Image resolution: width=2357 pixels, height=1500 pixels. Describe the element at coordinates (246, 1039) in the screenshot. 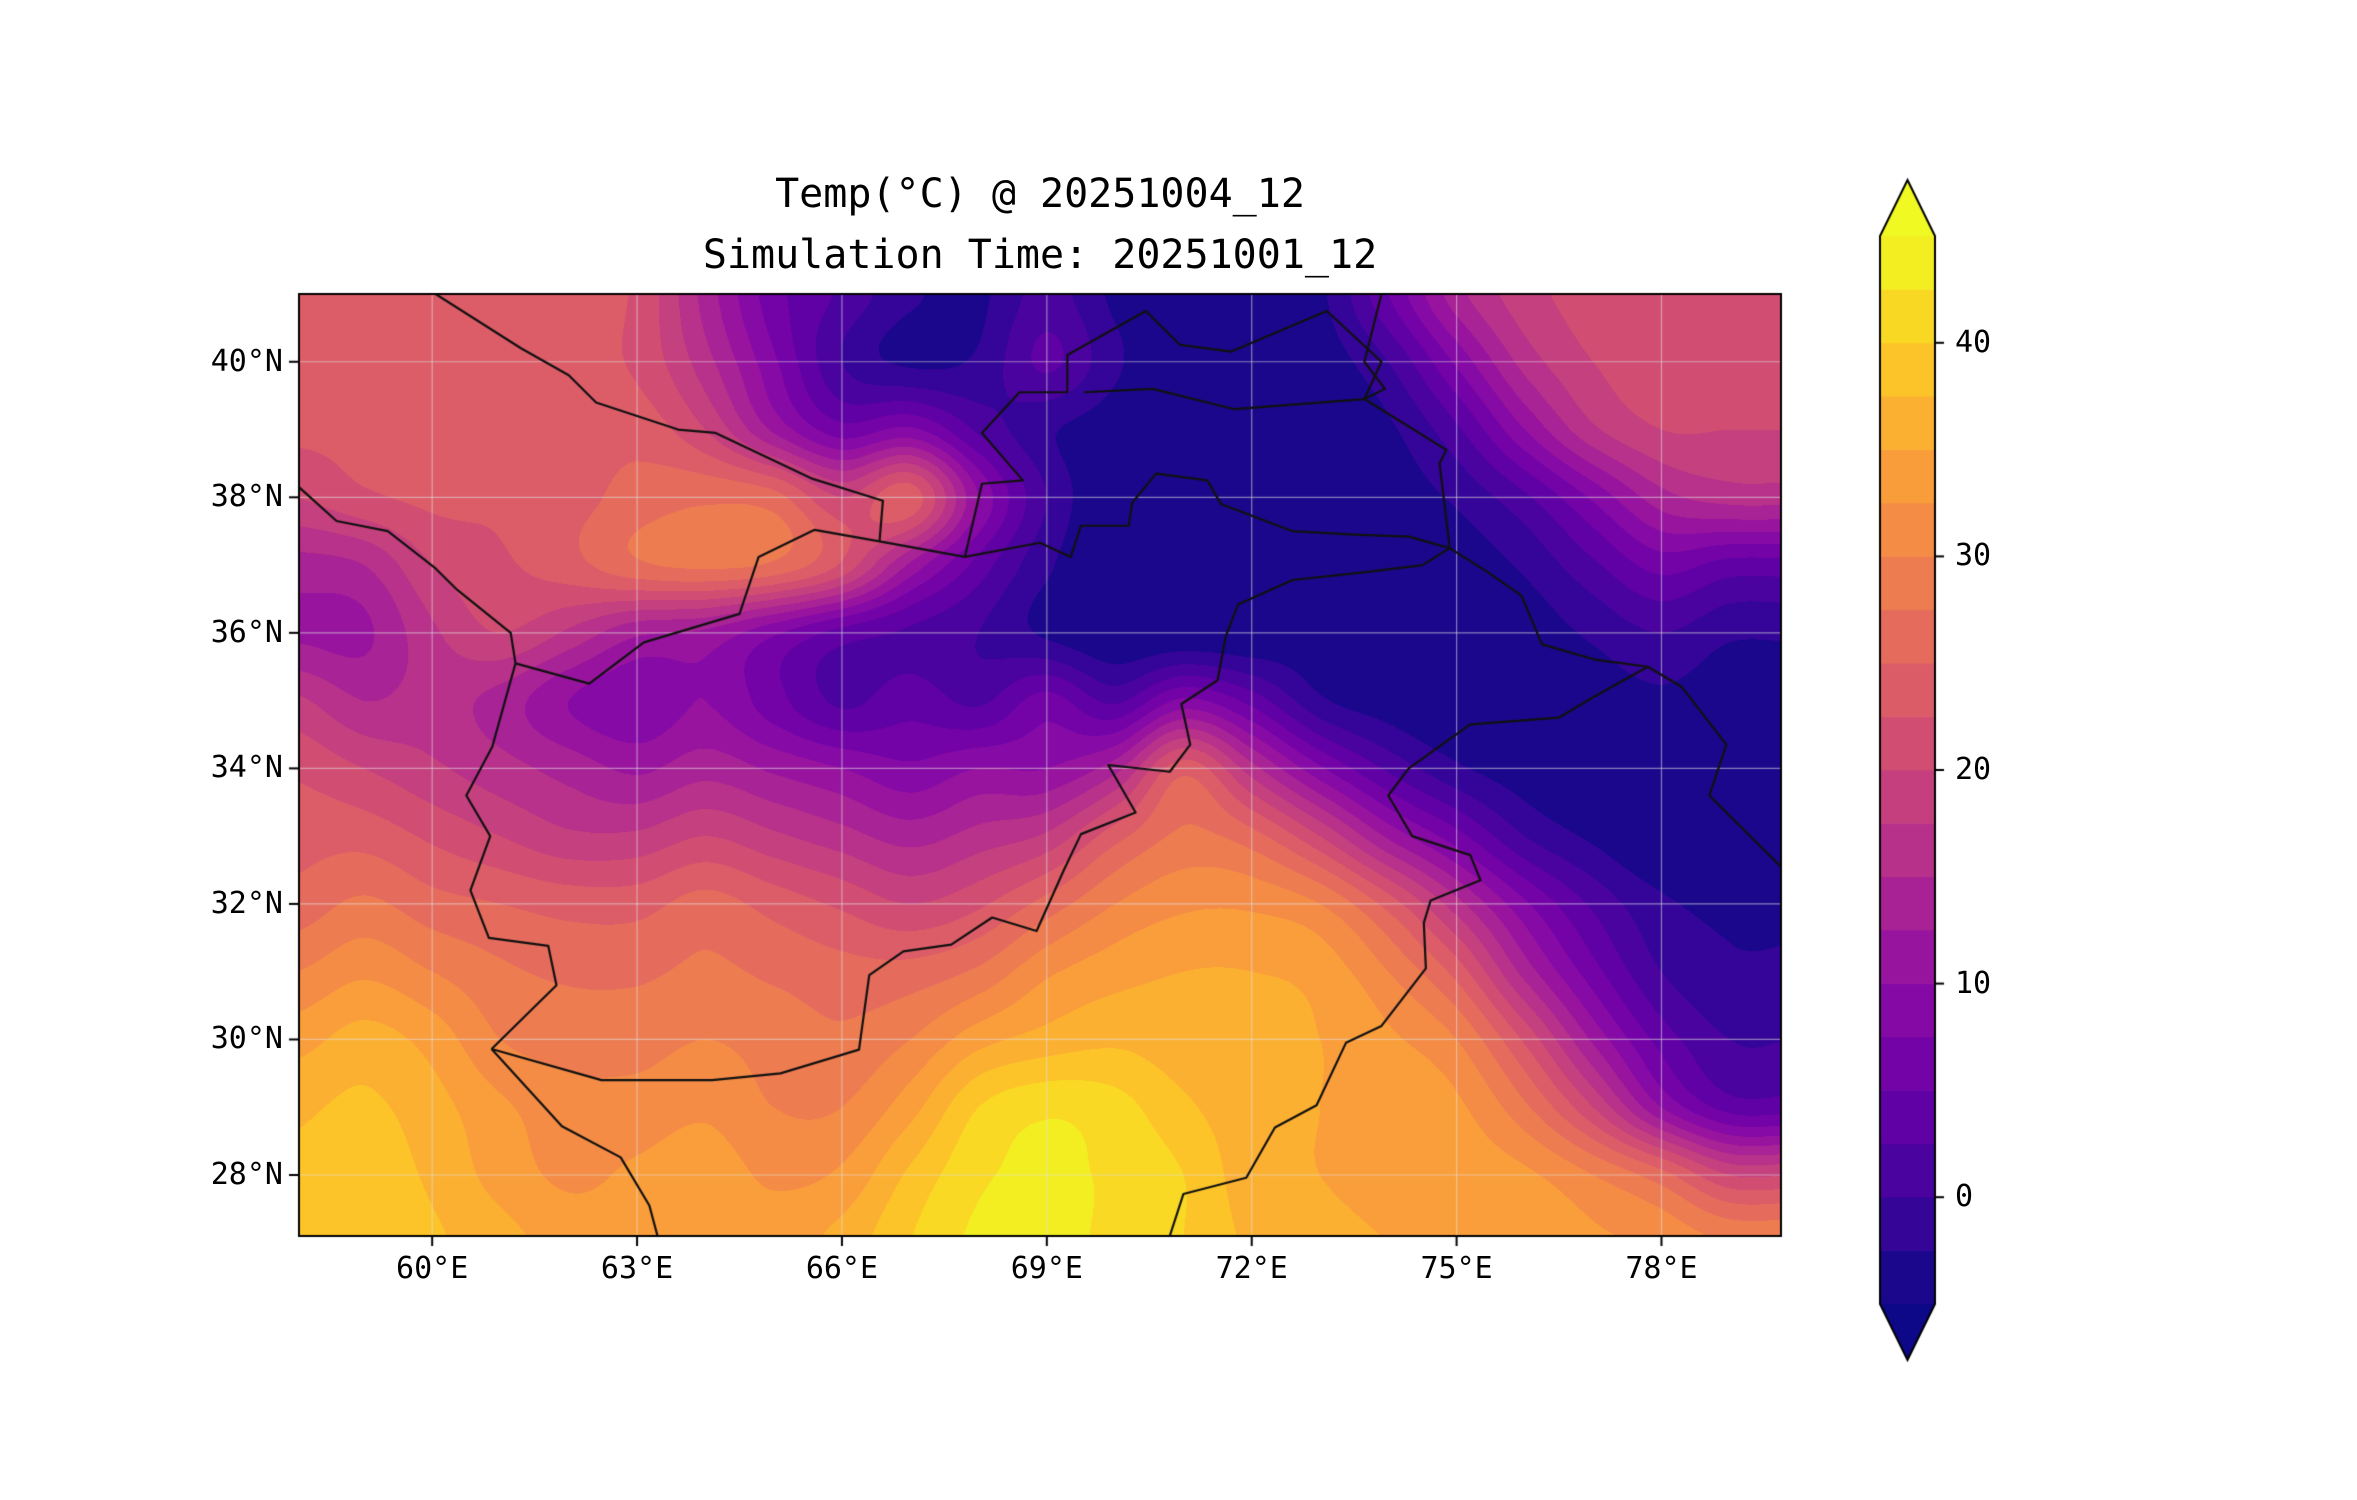

I see `y-tick-label: 30°N` at that location.